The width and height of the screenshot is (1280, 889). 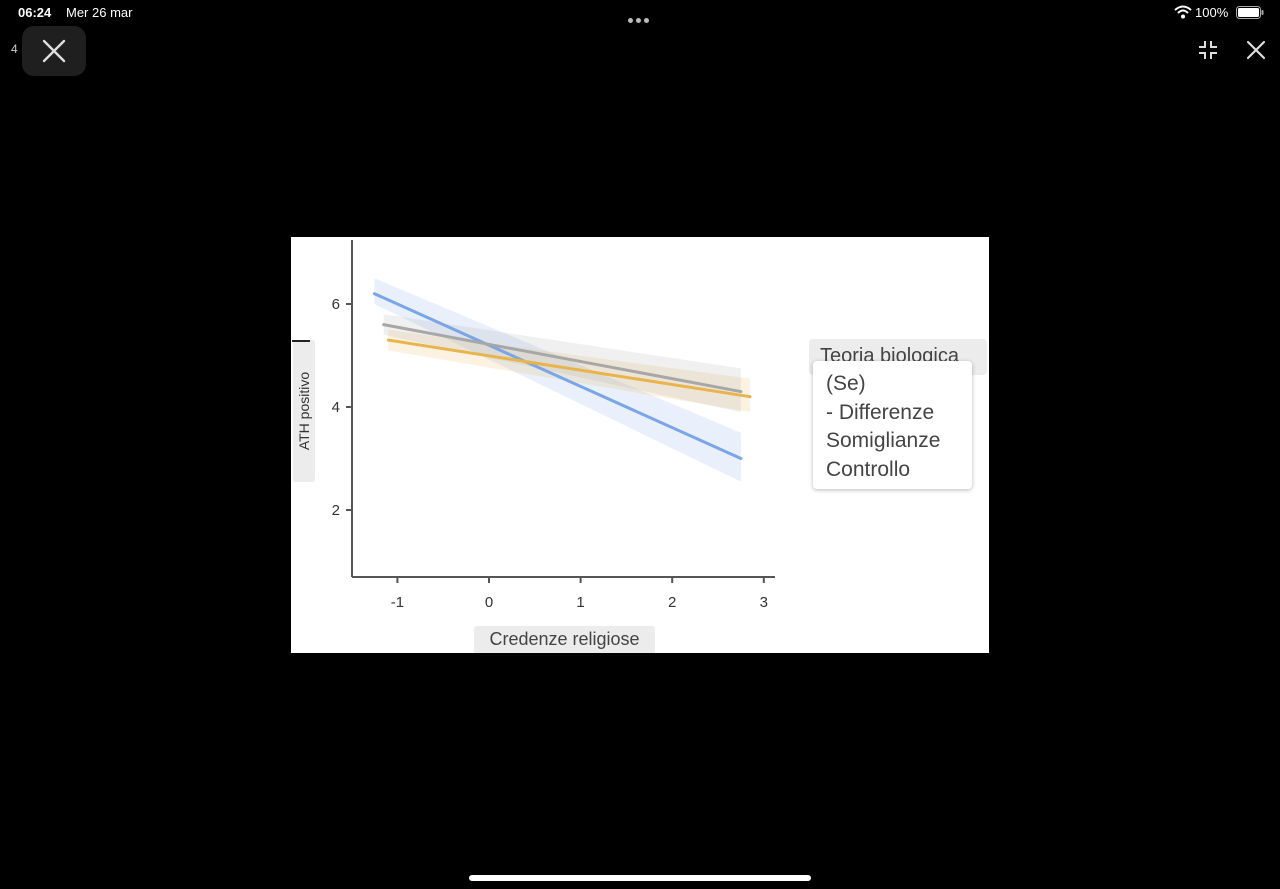 I want to click on x-axis-label: Credenze religiose, so click(x=564, y=639).